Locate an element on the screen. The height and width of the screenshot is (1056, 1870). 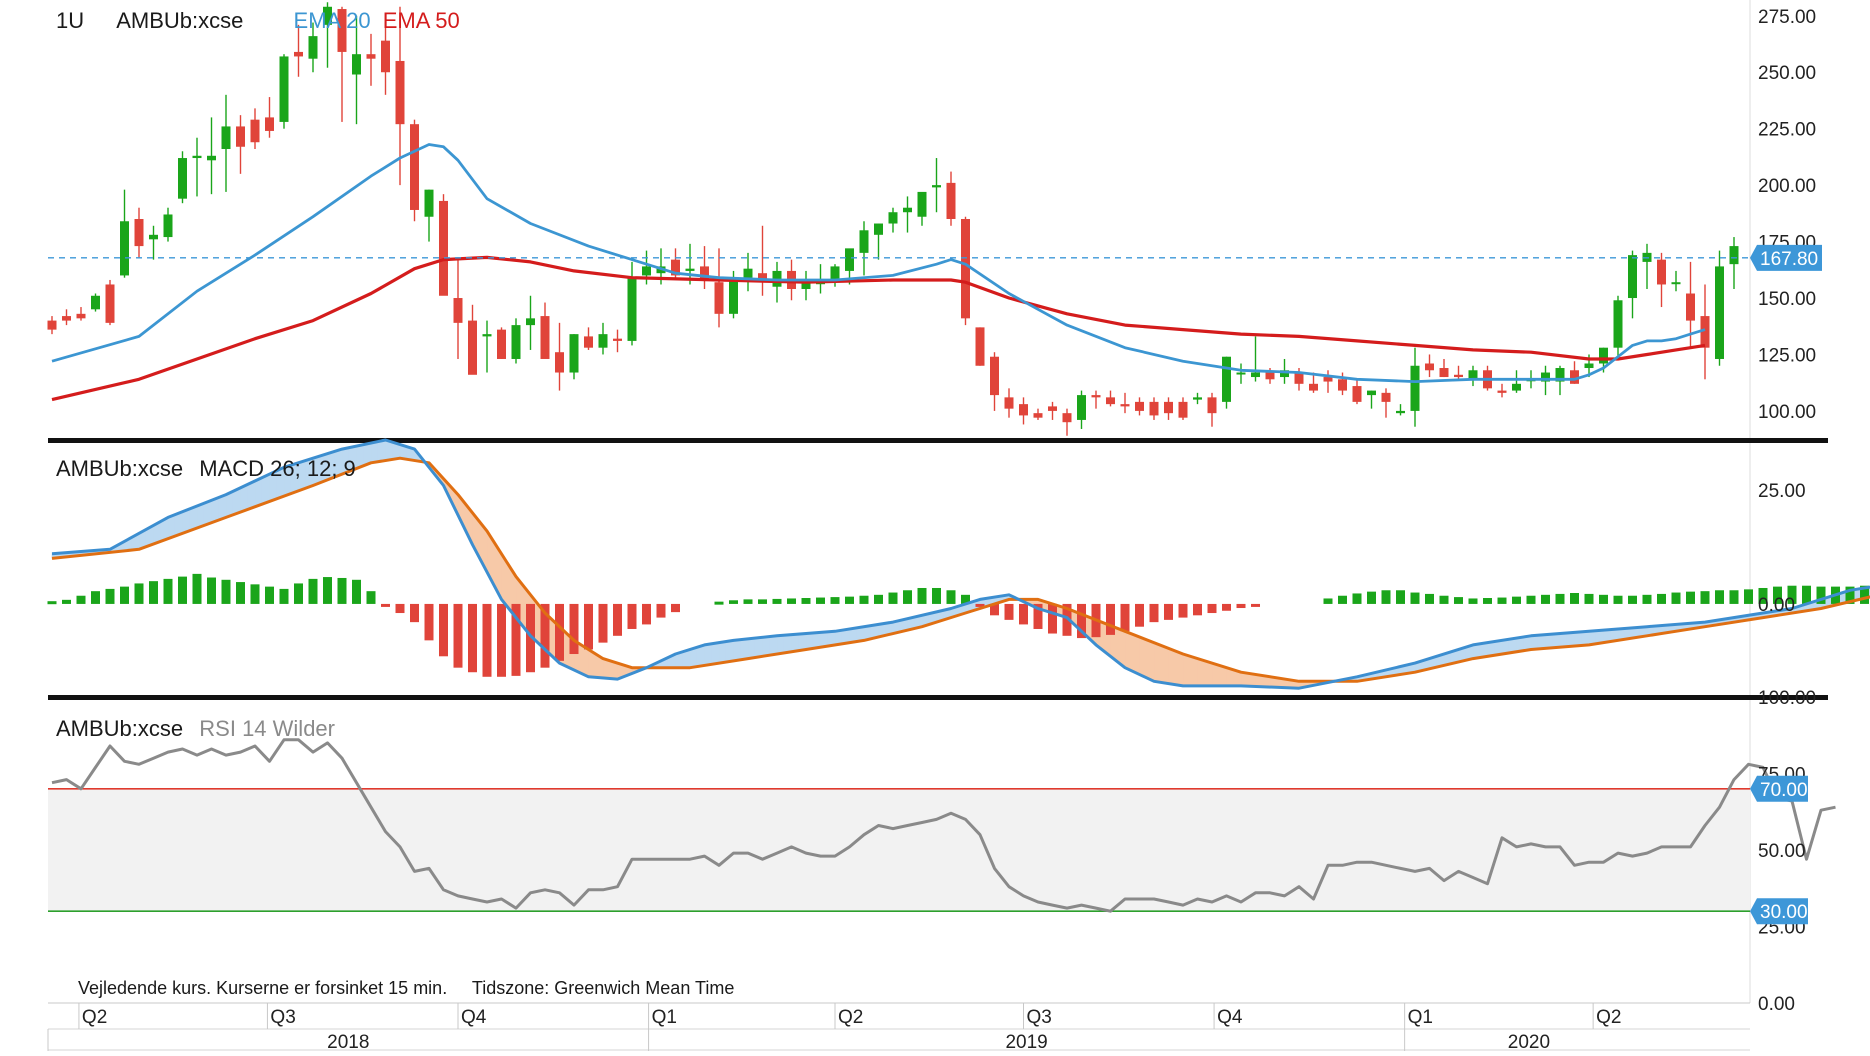
symbol-label: AMBUb:xcse is located at coordinates (179, 20).